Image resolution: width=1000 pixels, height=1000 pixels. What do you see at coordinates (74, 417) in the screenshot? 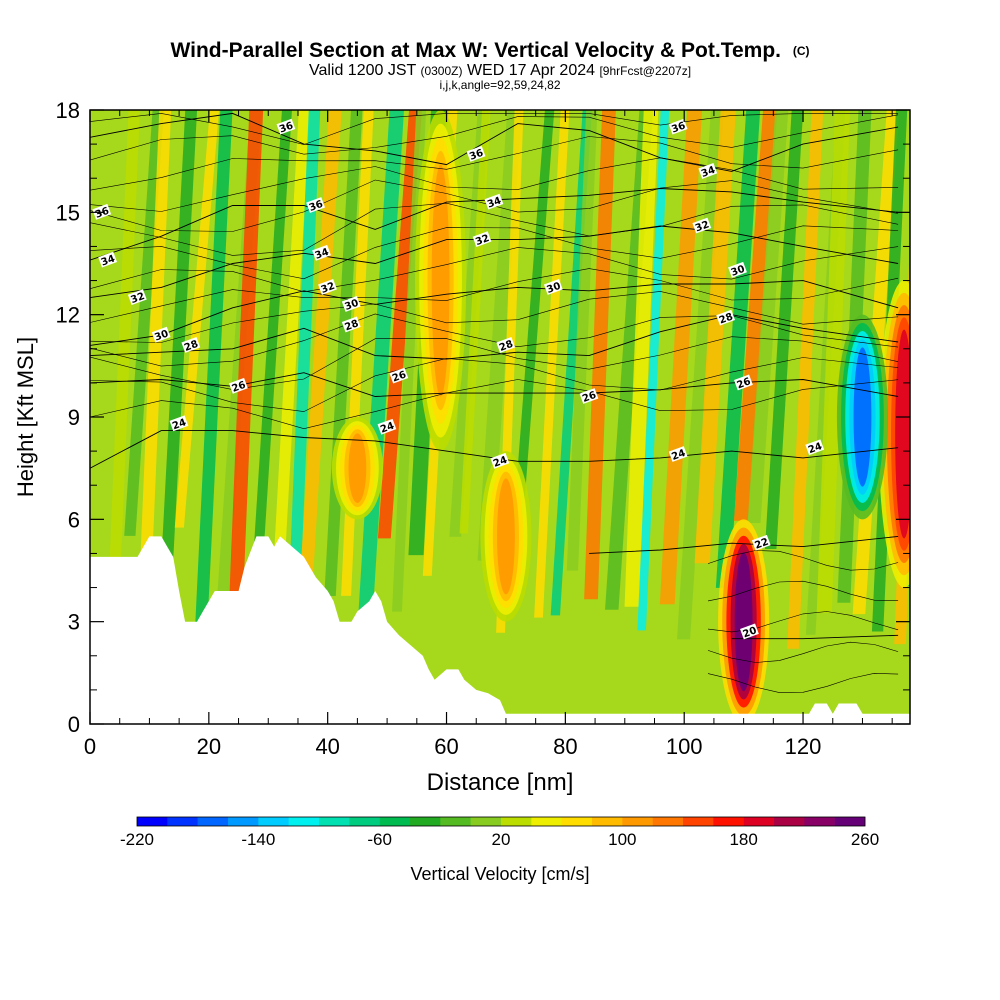
I see `y-tick-label: 9` at bounding box center [74, 417].